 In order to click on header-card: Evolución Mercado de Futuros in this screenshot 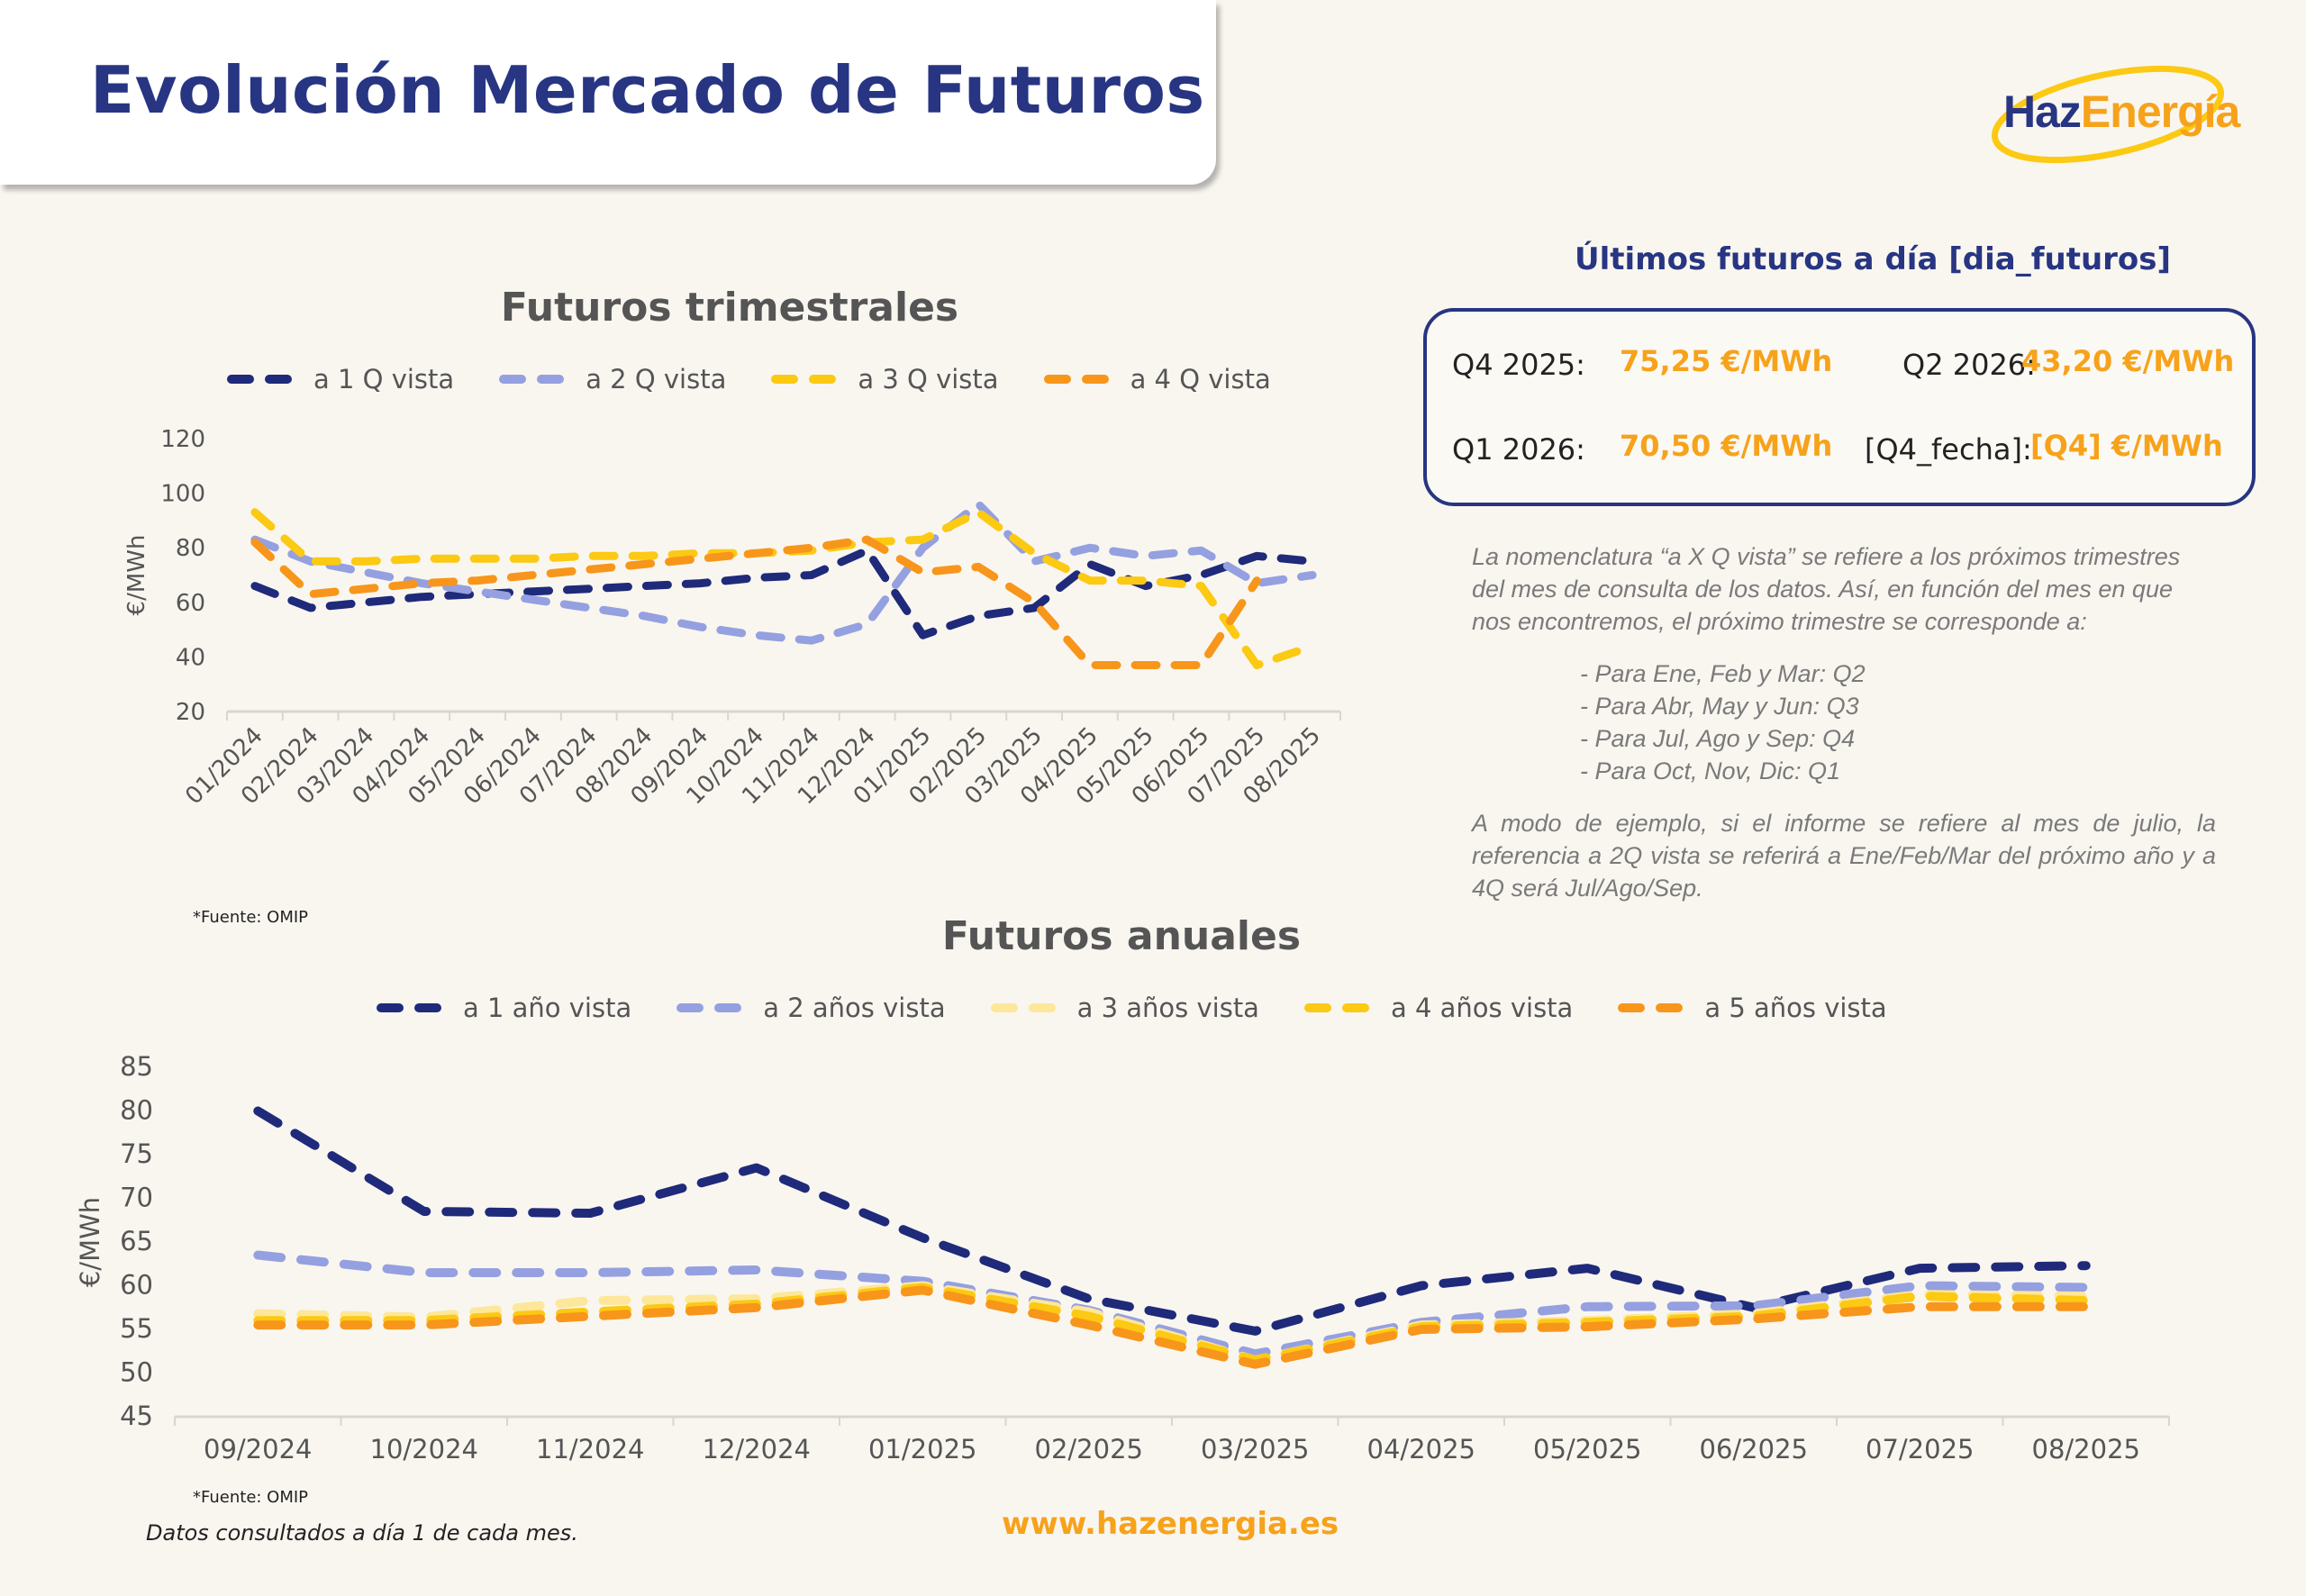, I will do `click(608, 92)`.